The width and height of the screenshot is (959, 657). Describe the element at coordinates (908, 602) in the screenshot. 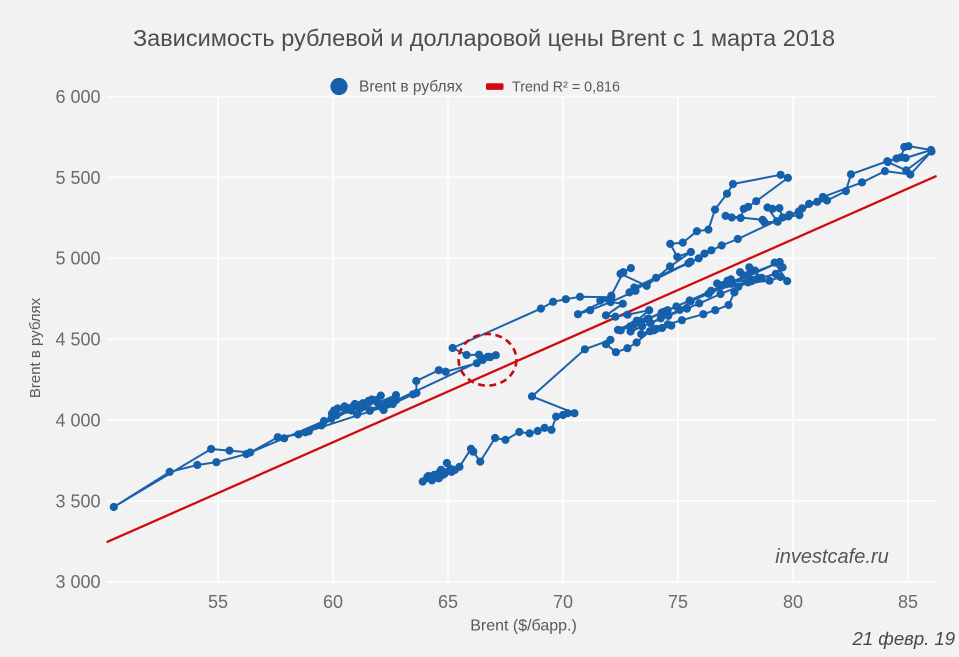

I see `svg-text: 85` at that location.